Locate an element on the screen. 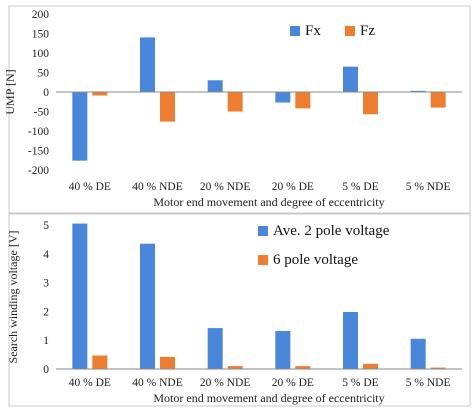 The height and width of the screenshot is (410, 474). y-tick-label: 150 is located at coordinates (41, 35).